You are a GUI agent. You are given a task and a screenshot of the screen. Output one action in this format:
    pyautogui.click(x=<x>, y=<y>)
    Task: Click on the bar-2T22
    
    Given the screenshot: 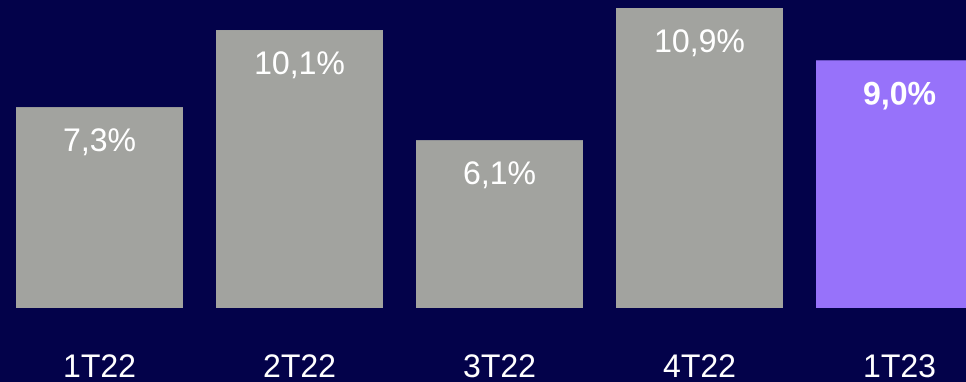 What is the action you would take?
    pyautogui.click(x=299, y=169)
    